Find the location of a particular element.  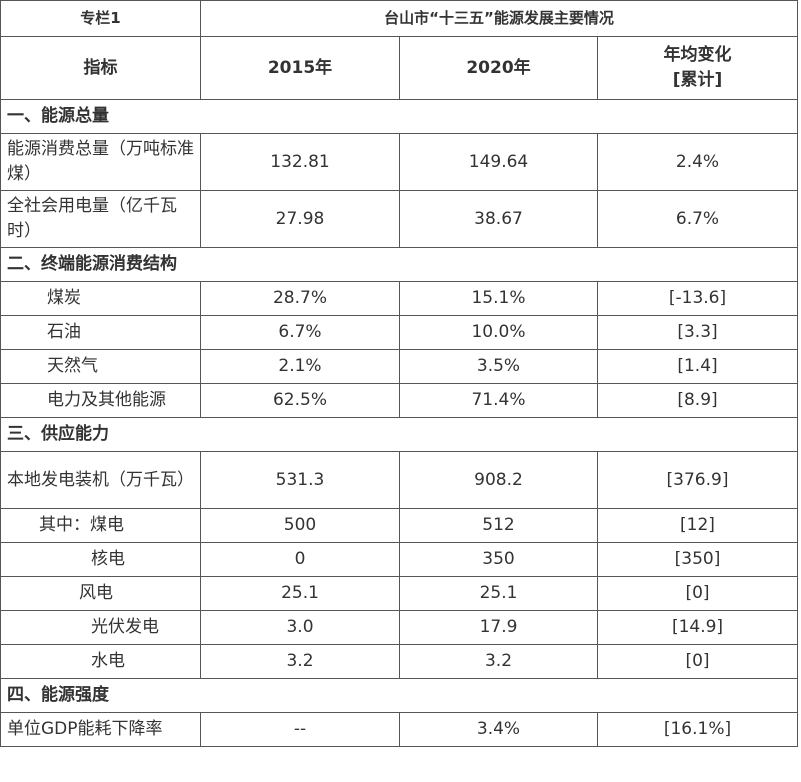

row-label: 石油 is located at coordinates (100, 332).